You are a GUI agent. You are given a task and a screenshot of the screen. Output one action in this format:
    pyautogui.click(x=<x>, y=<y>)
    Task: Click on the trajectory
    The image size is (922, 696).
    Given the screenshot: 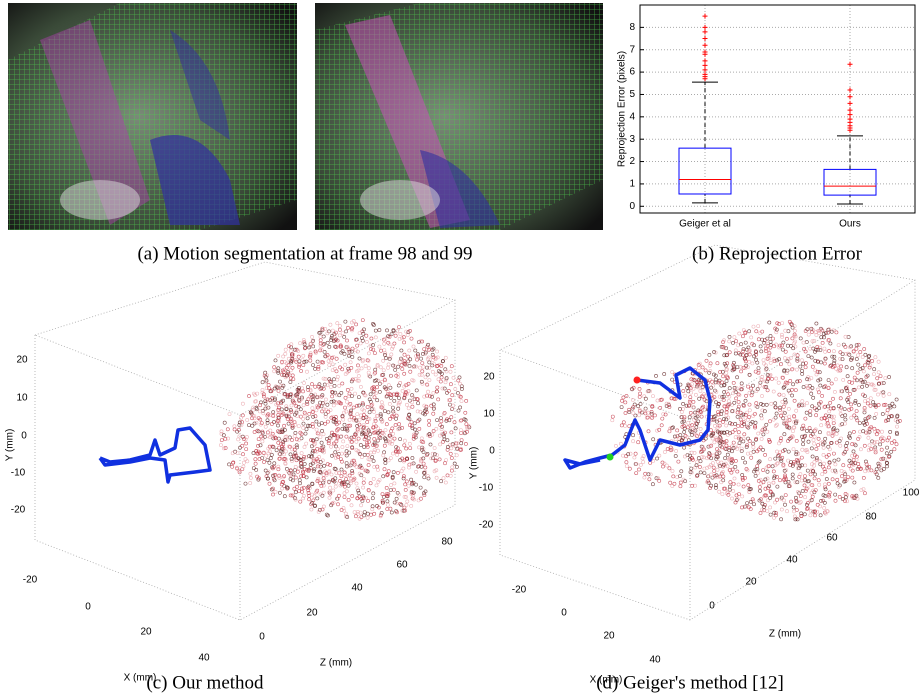 What is the action you would take?
    pyautogui.click(x=155, y=455)
    